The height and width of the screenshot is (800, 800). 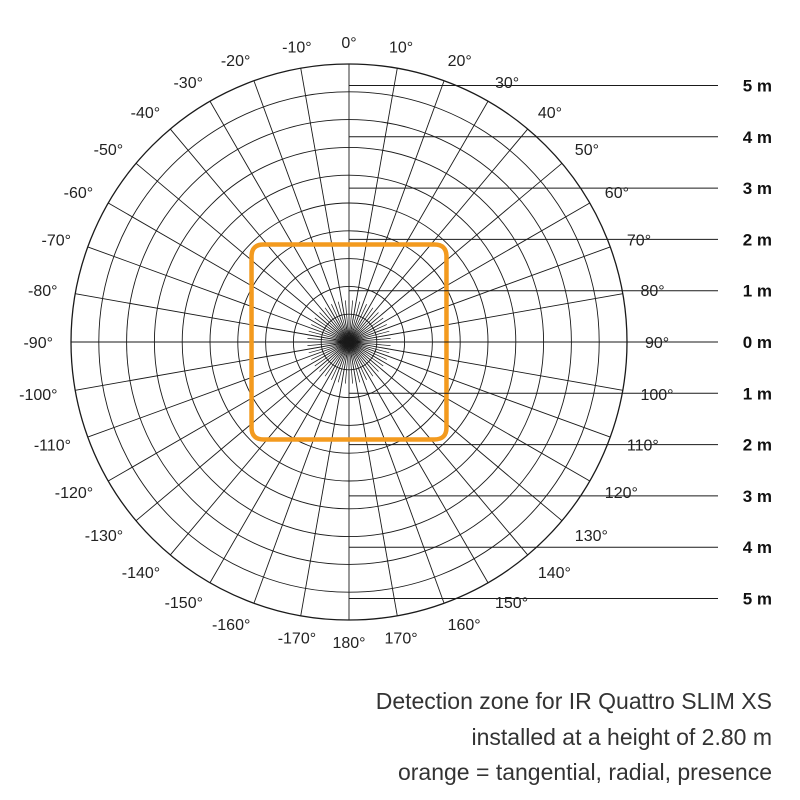 I want to click on angle-label: -10°, so click(x=297, y=48).